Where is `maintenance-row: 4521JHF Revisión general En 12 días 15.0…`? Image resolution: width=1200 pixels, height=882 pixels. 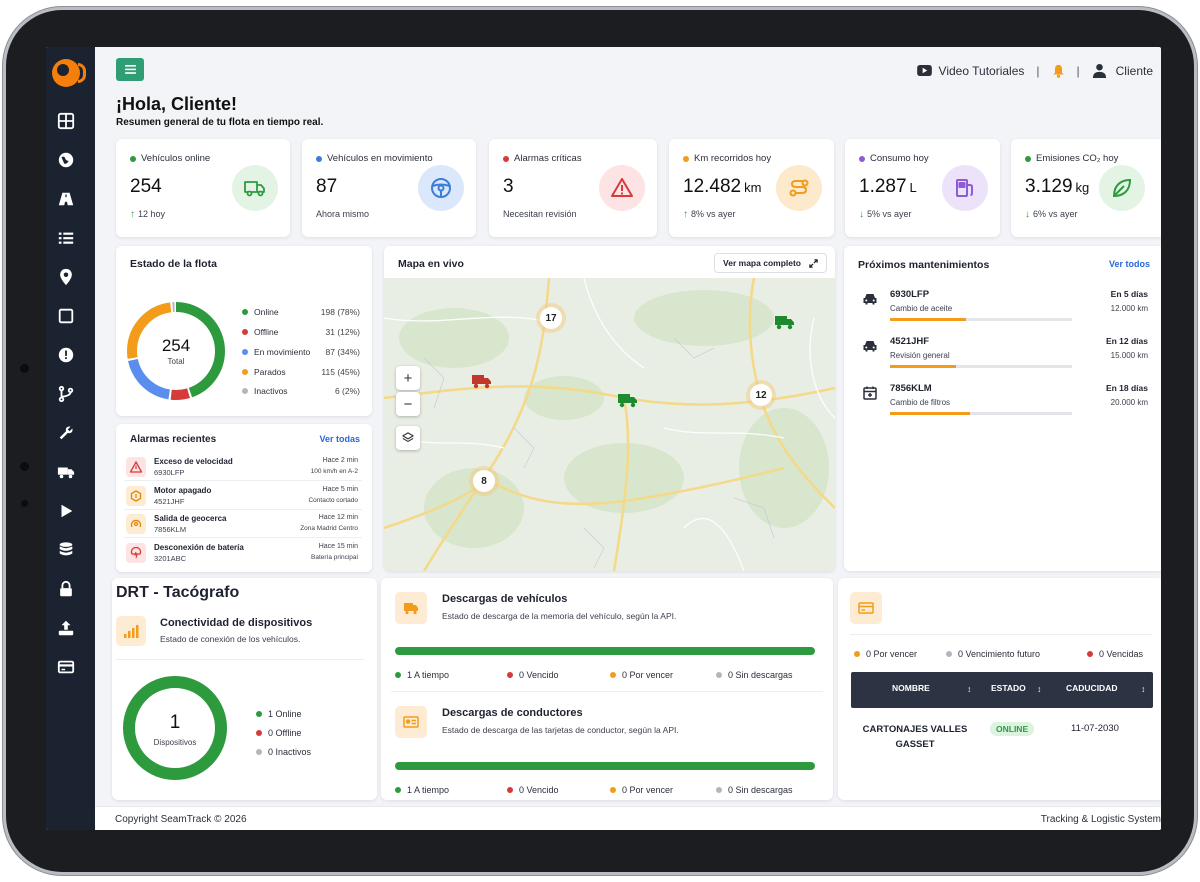
maintenance-row: 4521JHF Revisión general En 12 días 15.0… is located at coordinates (1003, 354).